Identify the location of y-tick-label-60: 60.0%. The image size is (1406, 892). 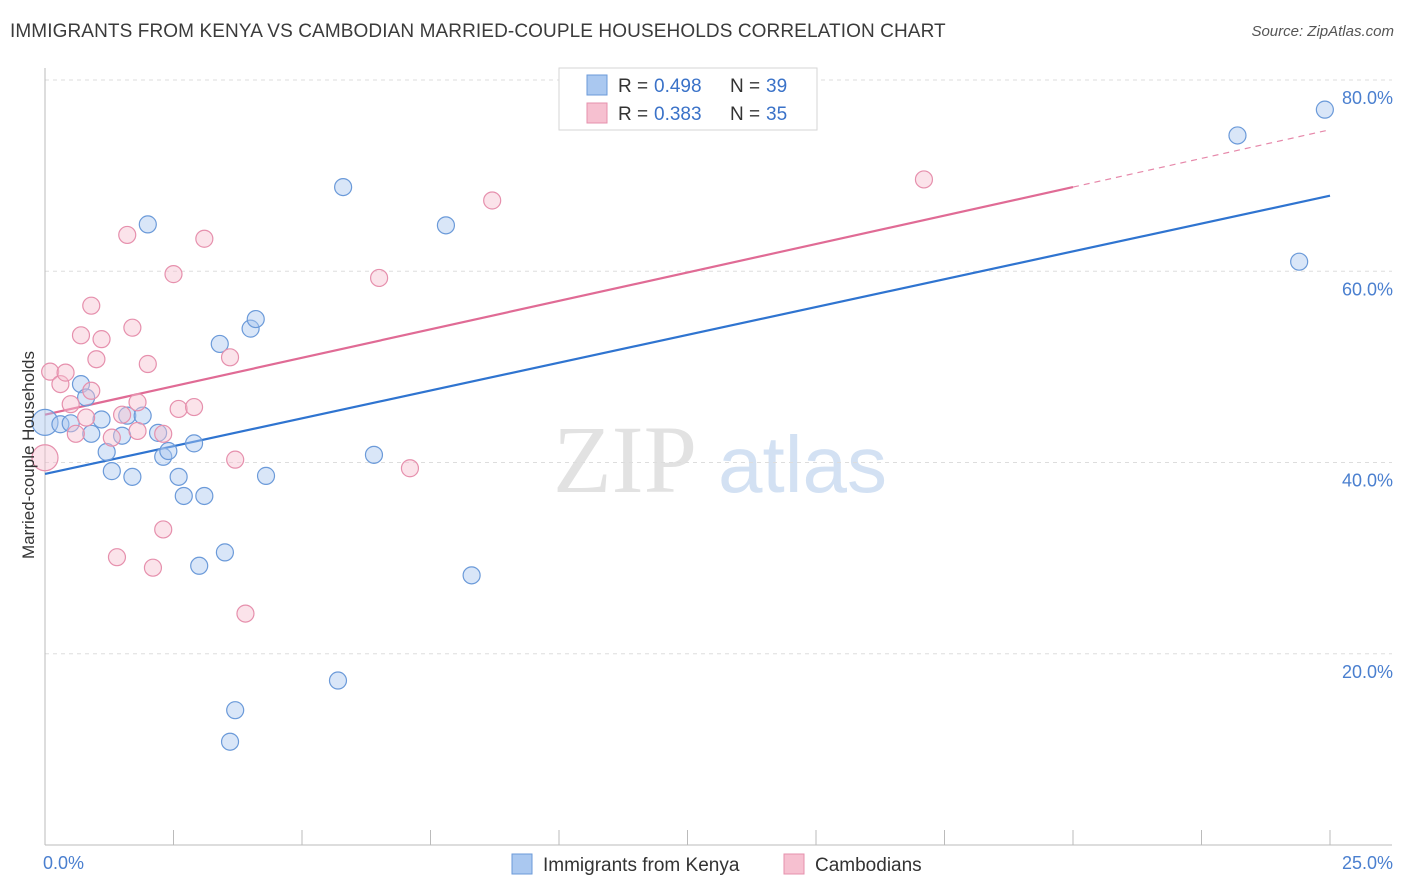
(1367, 289).